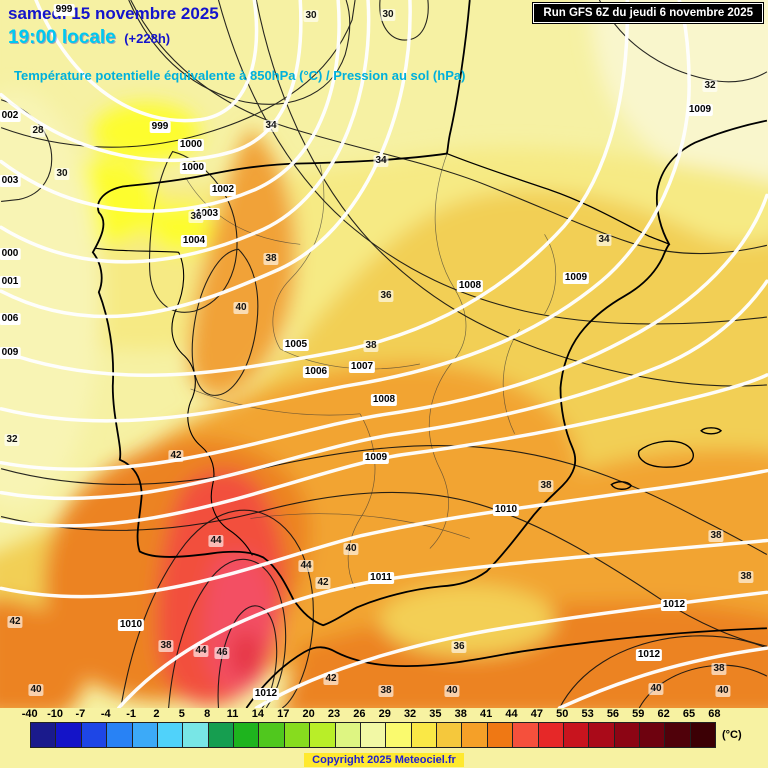 This screenshot has height=768, width=768. What do you see at coordinates (732, 735) in the screenshot?
I see `unit-label: (°C)` at bounding box center [732, 735].